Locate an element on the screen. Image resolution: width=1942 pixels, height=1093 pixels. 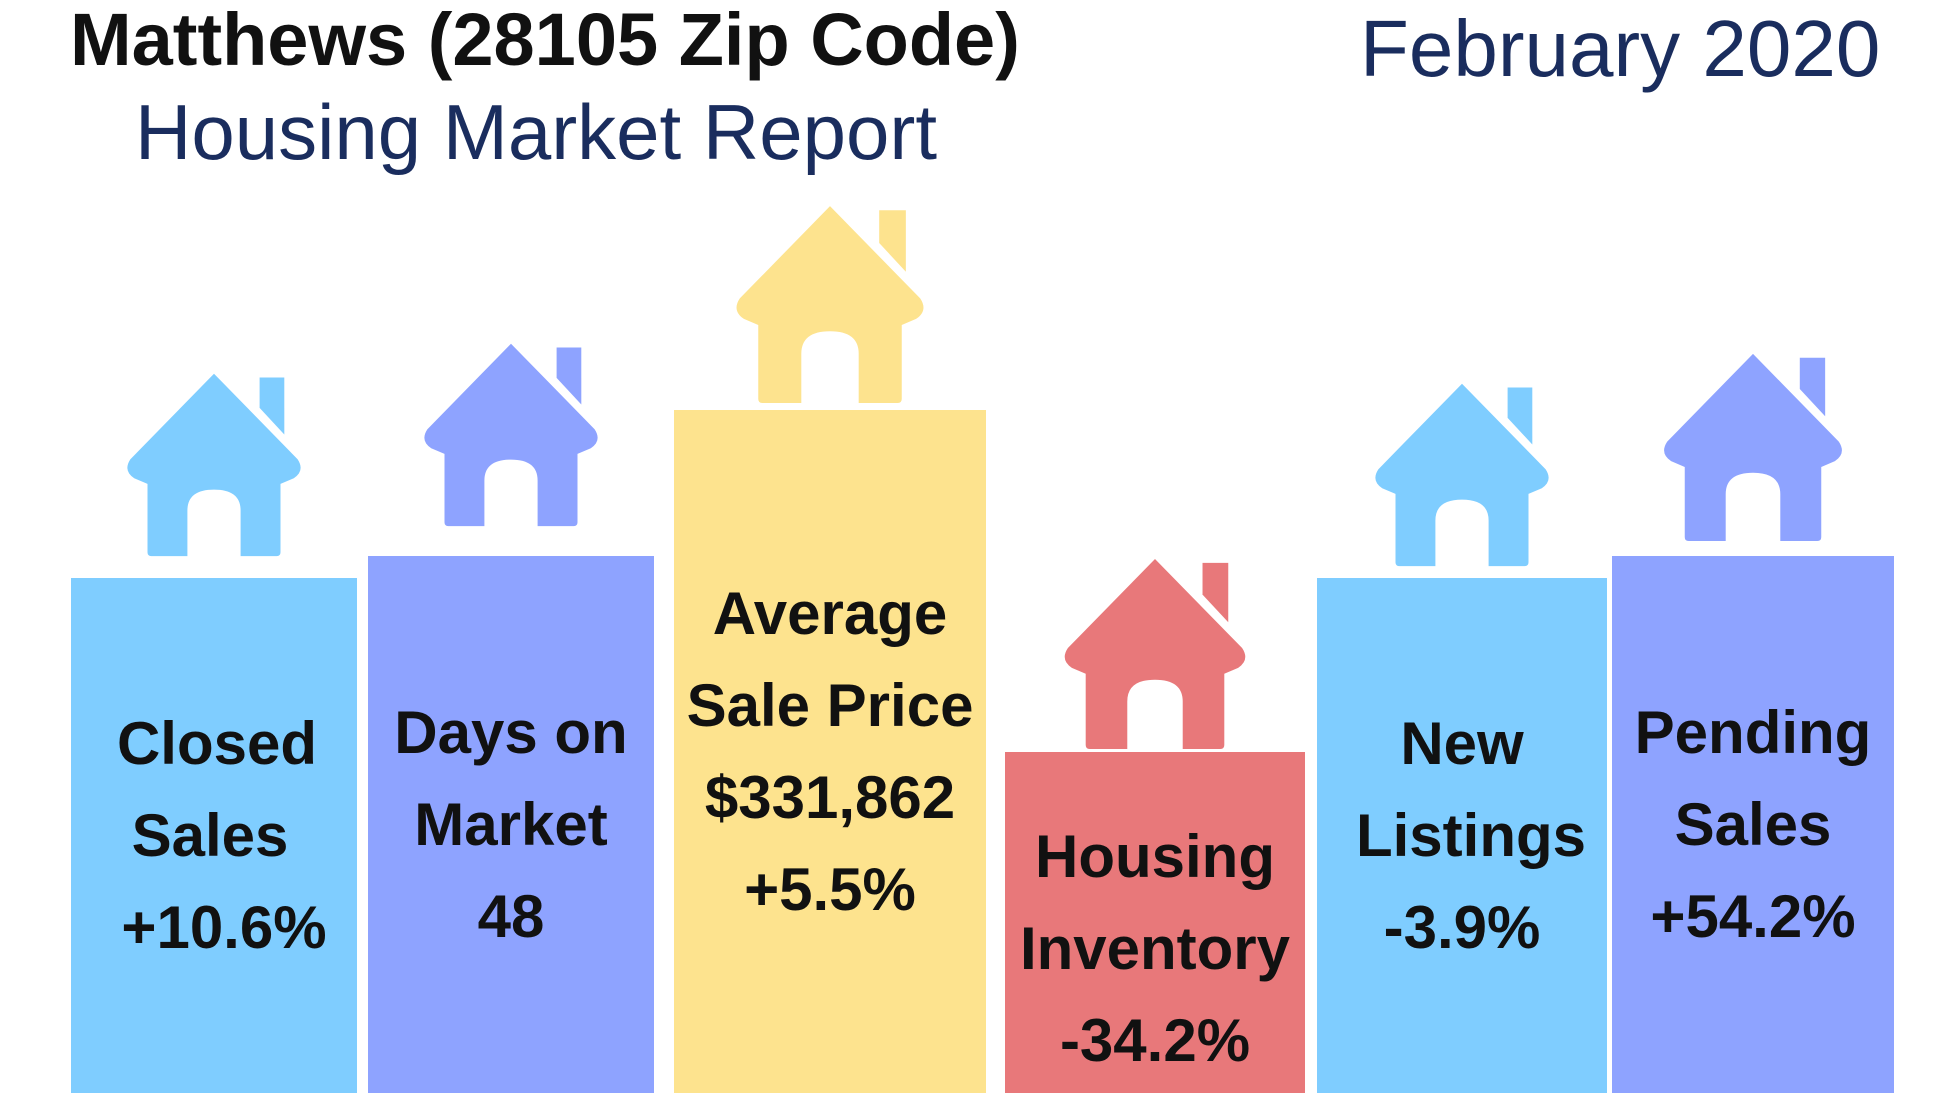
stat-value: +10.6% is located at coordinates (224, 927).